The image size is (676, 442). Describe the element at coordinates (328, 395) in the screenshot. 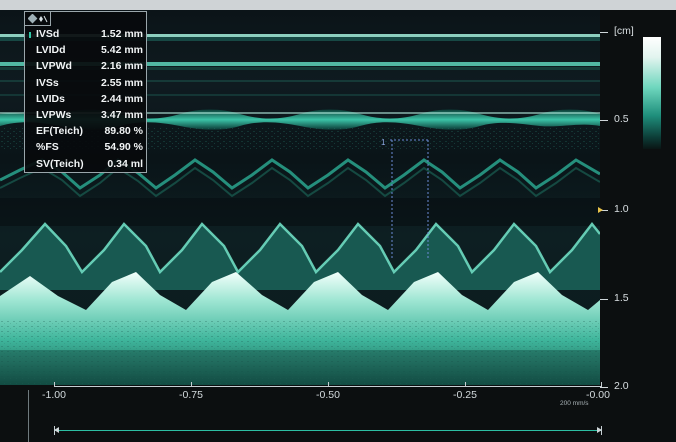

I see `time-label-minus-0-50: -0.50` at that location.